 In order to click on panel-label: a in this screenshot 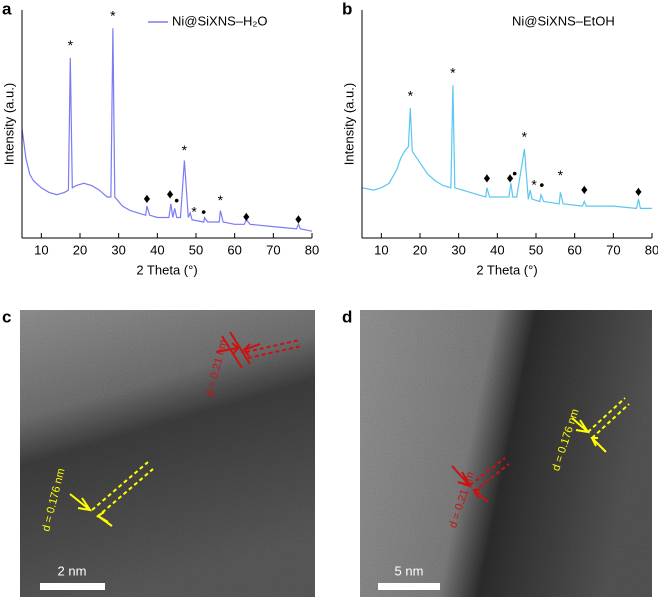, I will do `click(7, 9)`.